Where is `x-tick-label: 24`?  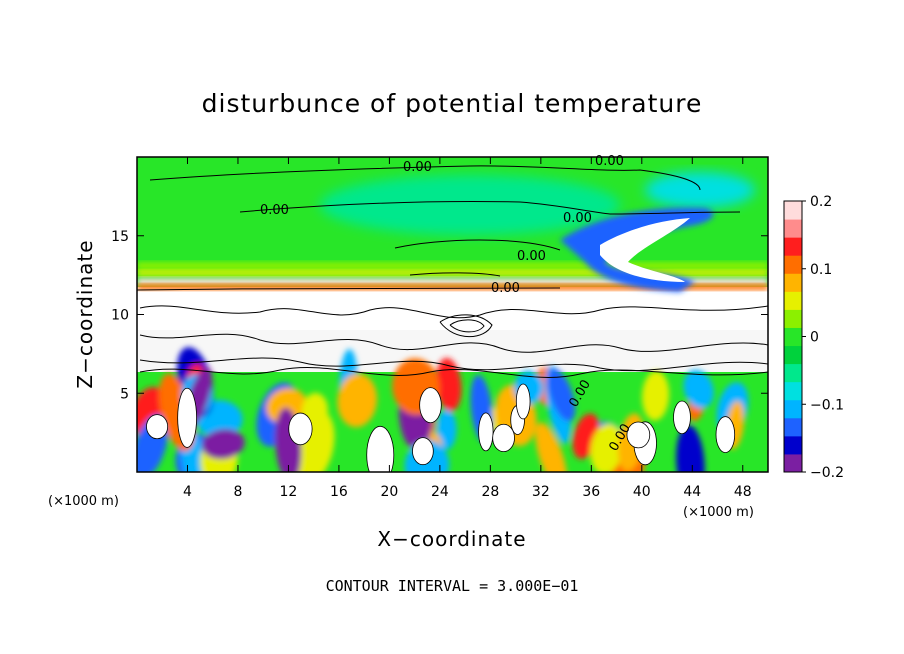 x-tick-label: 24 is located at coordinates (440, 492).